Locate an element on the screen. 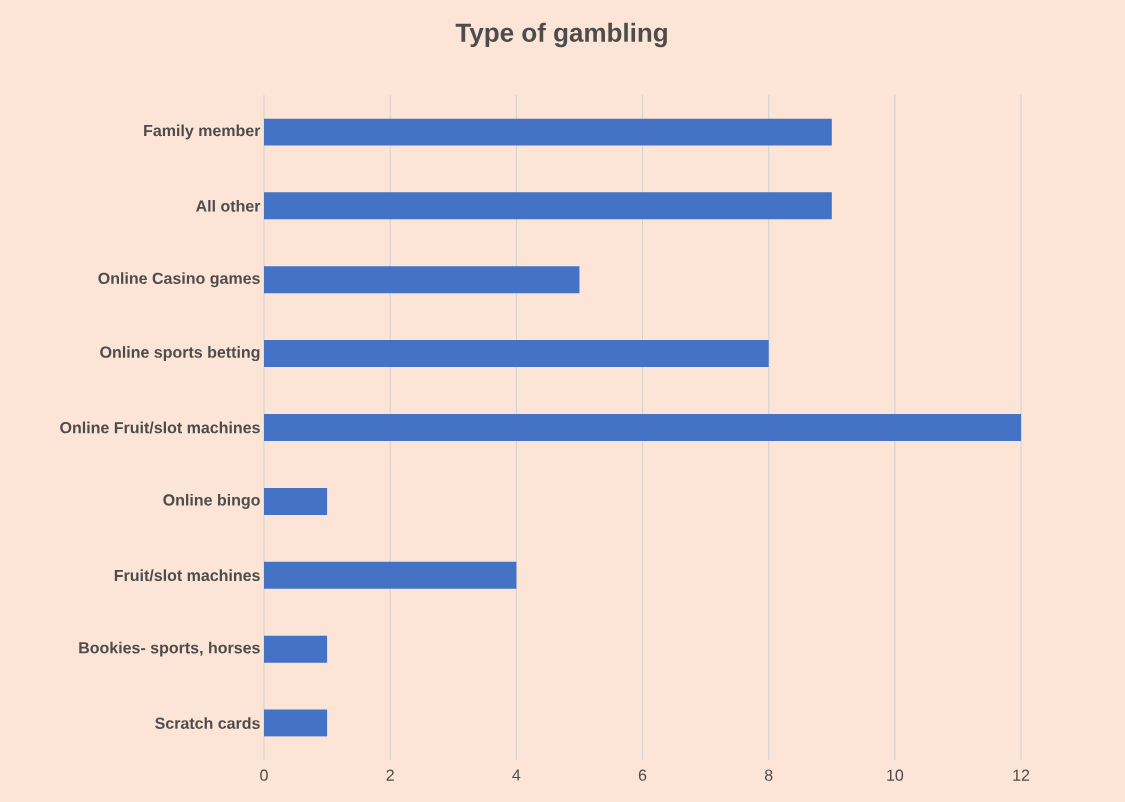 The width and height of the screenshot is (1125, 802). x-tick-label: 0 is located at coordinates (264, 775).